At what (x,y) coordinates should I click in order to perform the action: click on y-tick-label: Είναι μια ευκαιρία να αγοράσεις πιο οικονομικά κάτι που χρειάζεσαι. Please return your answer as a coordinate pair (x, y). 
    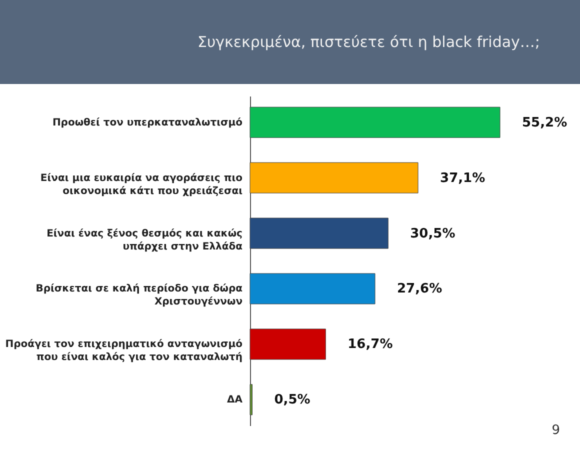
    Looking at the image, I should click on (141, 184).